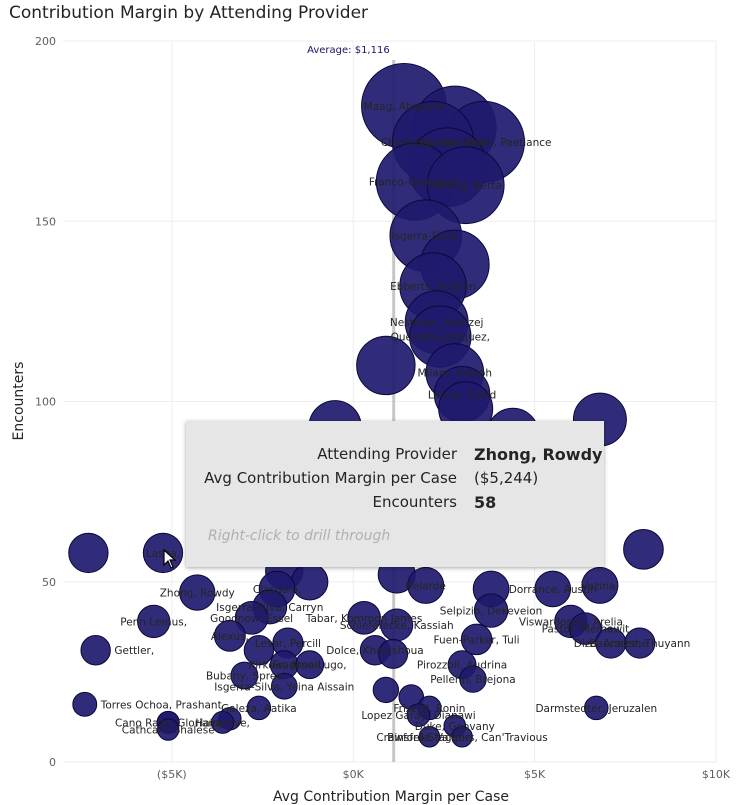  I want to click on point-label: Hennig, Berta, so click(465, 186).